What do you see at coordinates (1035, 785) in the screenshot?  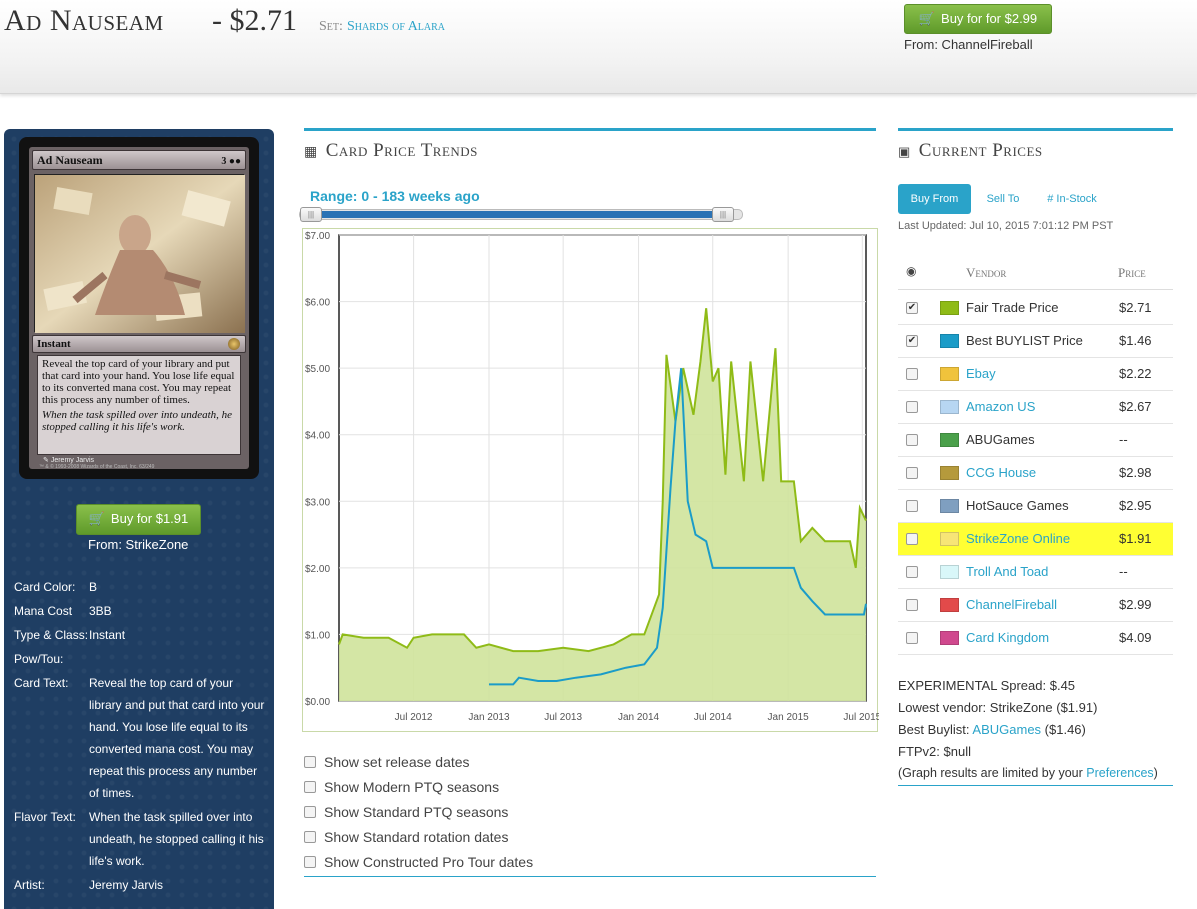 I see `stats-divider` at bounding box center [1035, 785].